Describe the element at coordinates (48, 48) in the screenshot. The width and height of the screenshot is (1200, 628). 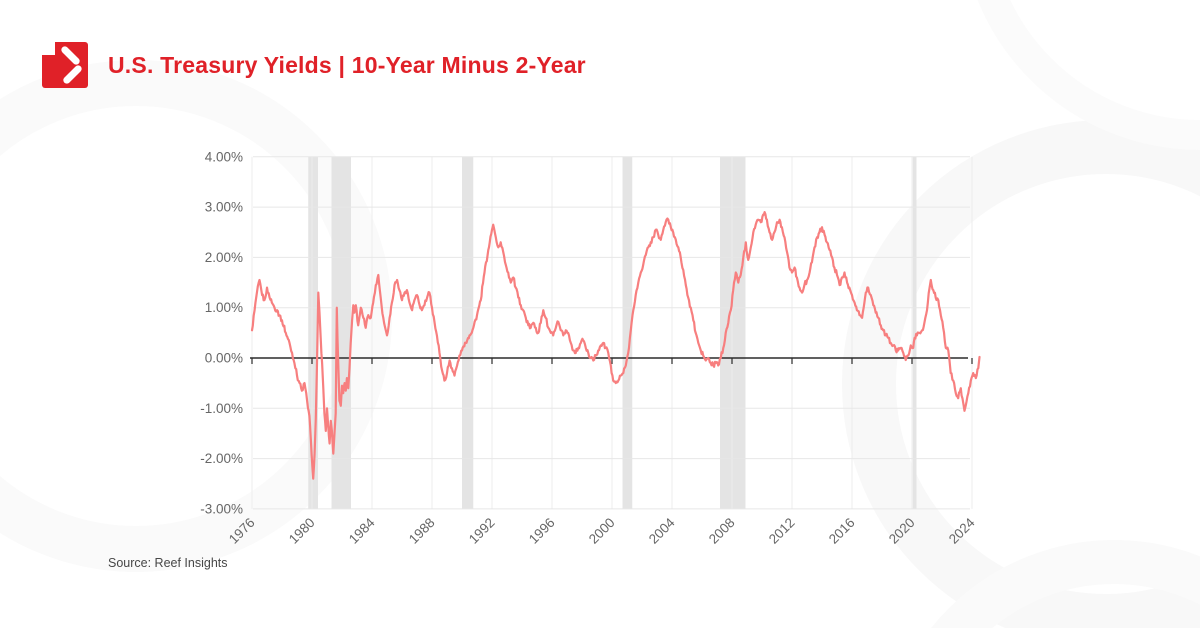
I see `logo-notch` at that location.